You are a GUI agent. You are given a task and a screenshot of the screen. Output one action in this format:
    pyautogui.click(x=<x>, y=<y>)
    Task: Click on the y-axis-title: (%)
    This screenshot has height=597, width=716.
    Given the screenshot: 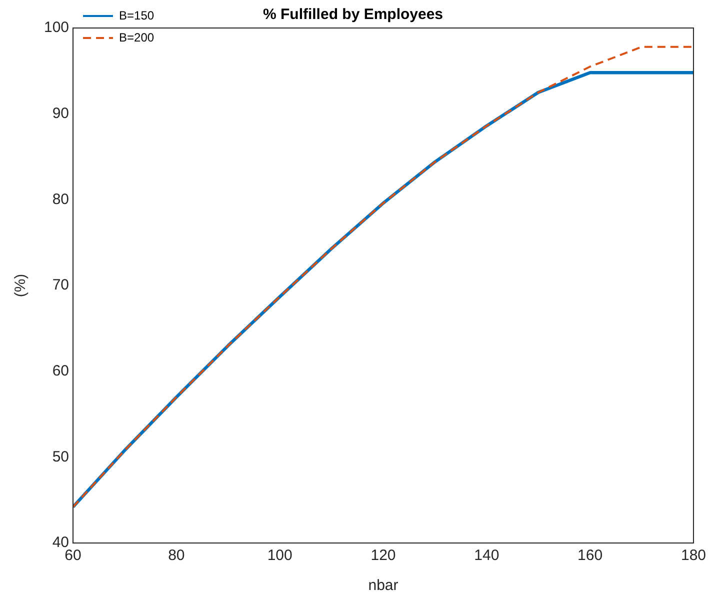 What is the action you would take?
    pyautogui.click(x=21, y=286)
    